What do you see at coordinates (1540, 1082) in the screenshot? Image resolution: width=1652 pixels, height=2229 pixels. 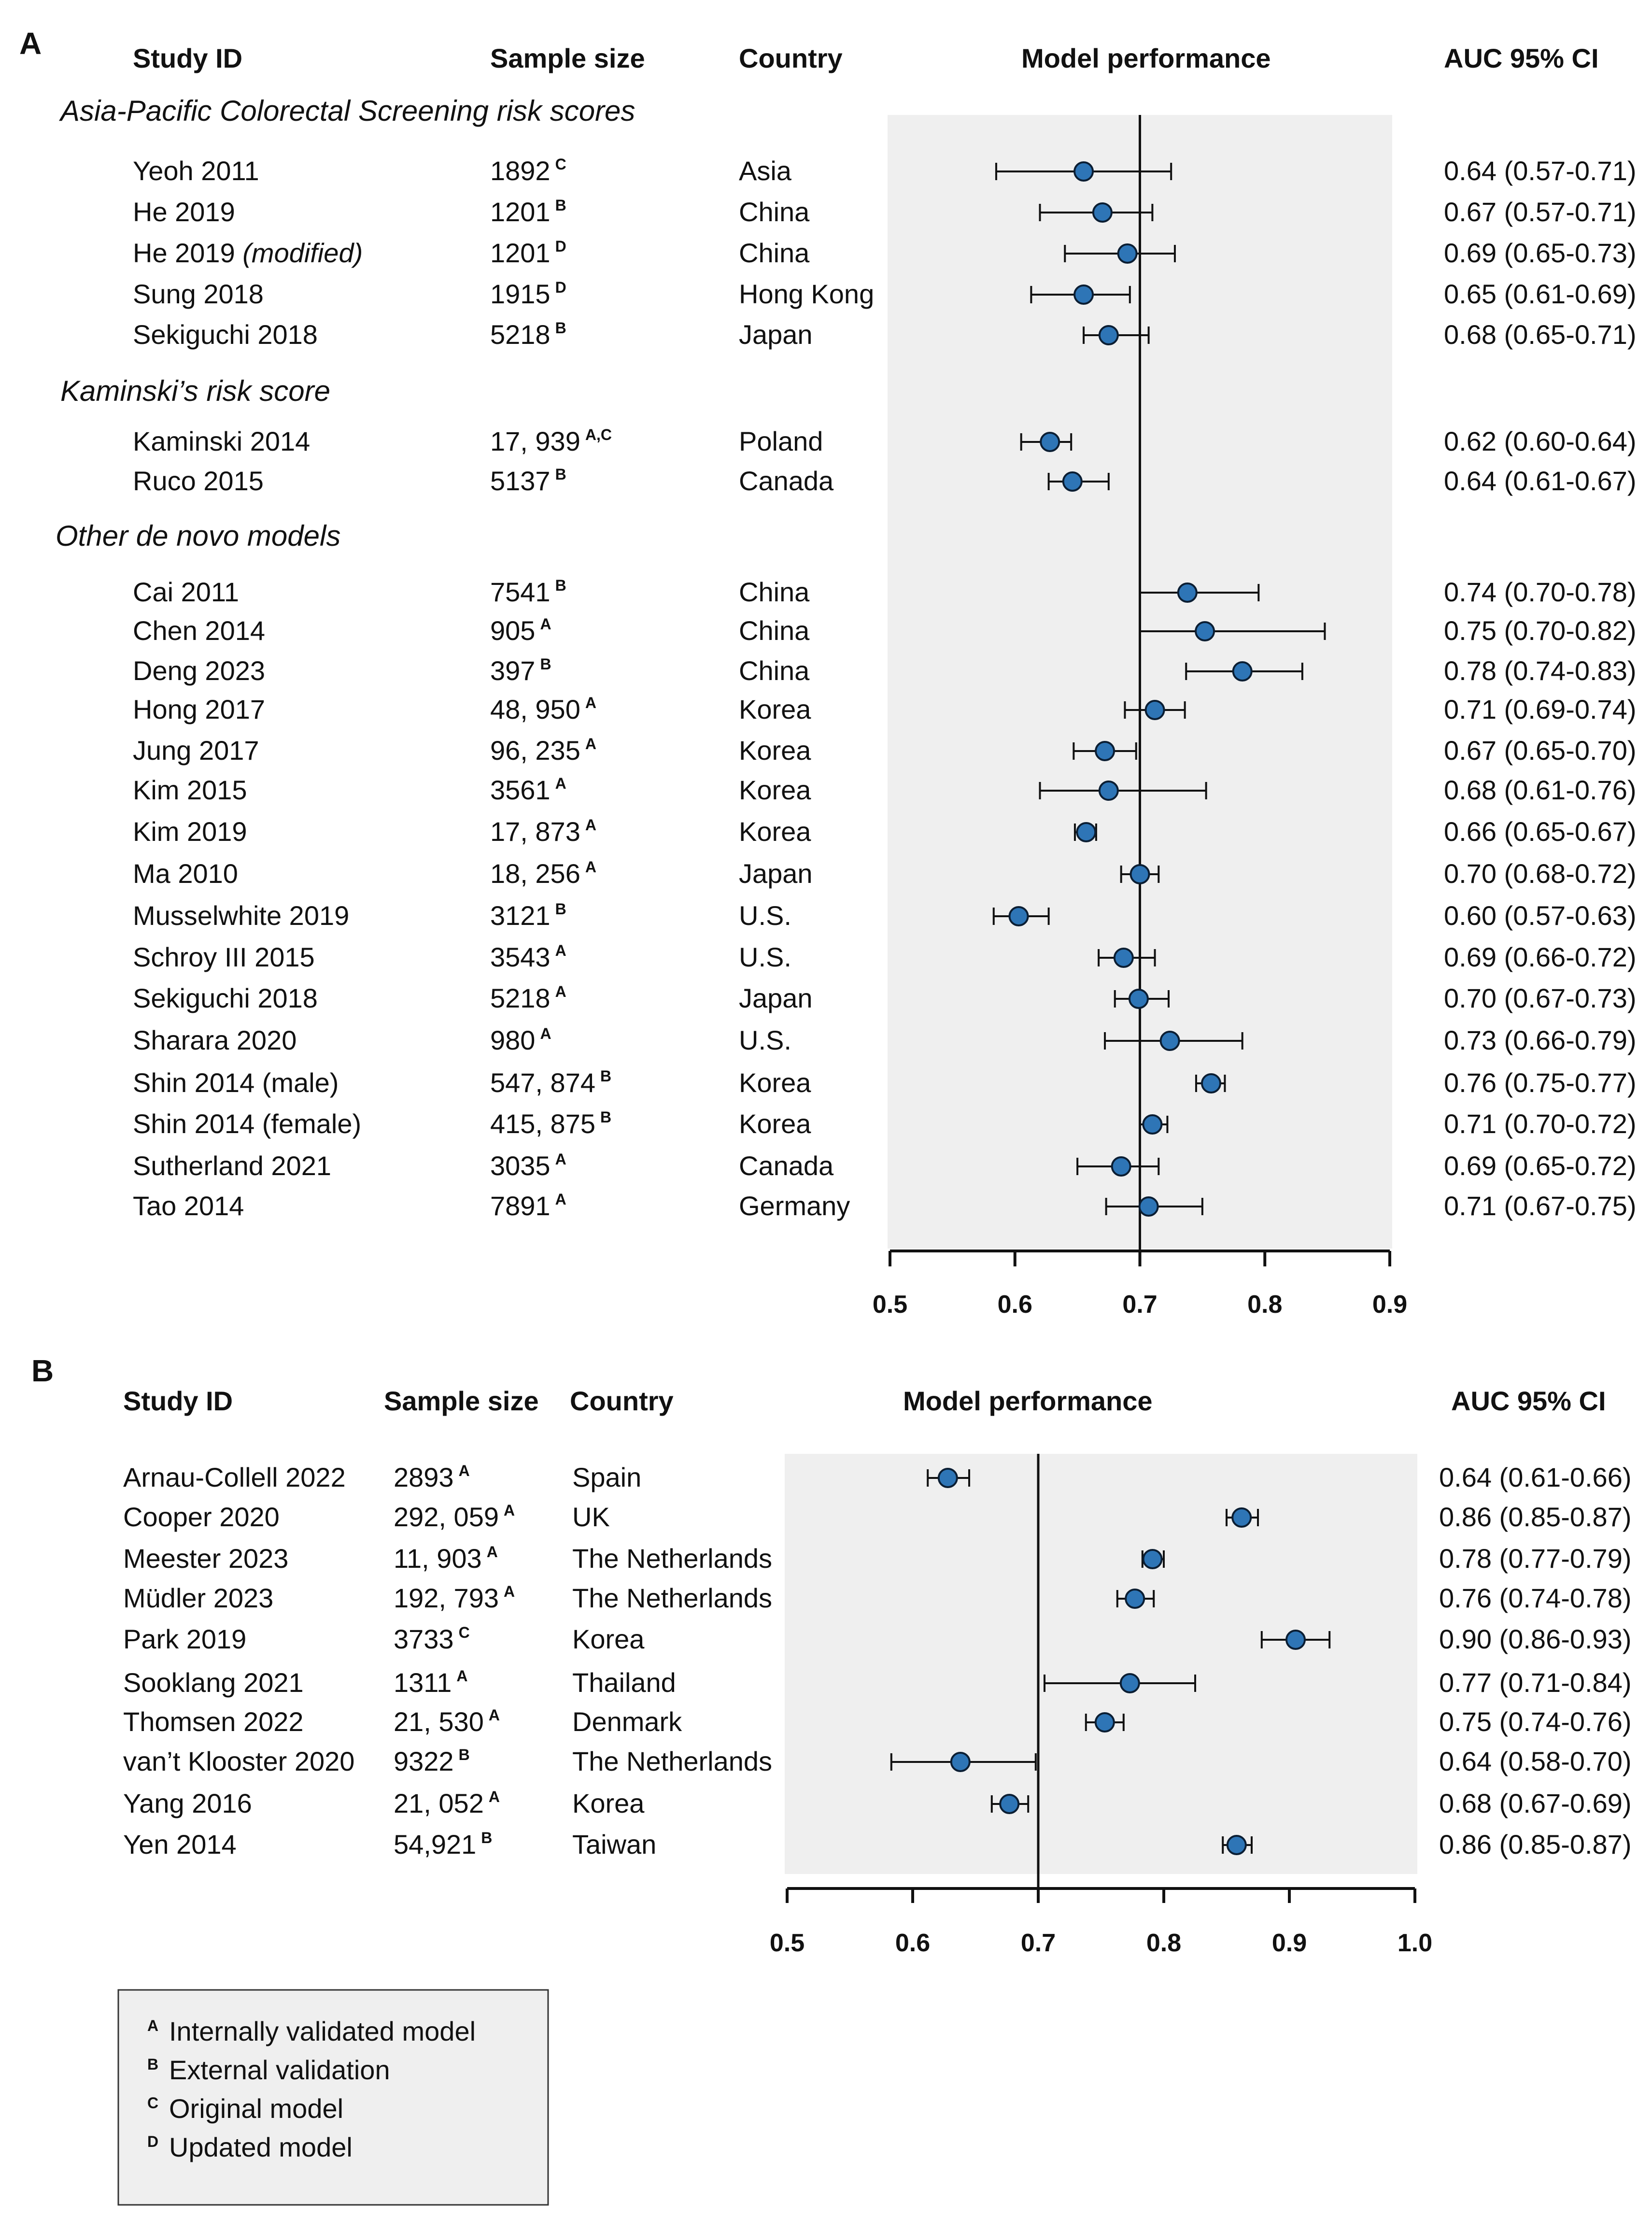 I see `auc-ci-text: 0.76 (0.75-0.77)` at bounding box center [1540, 1082].